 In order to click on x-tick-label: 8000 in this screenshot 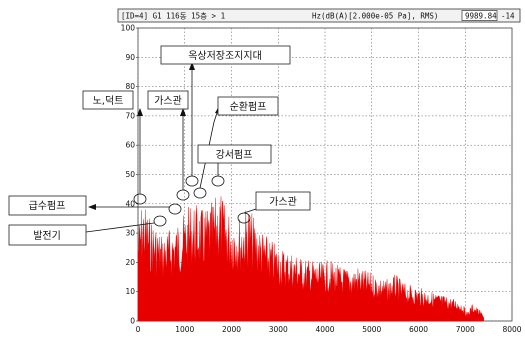, I will do `click(511, 329)`.